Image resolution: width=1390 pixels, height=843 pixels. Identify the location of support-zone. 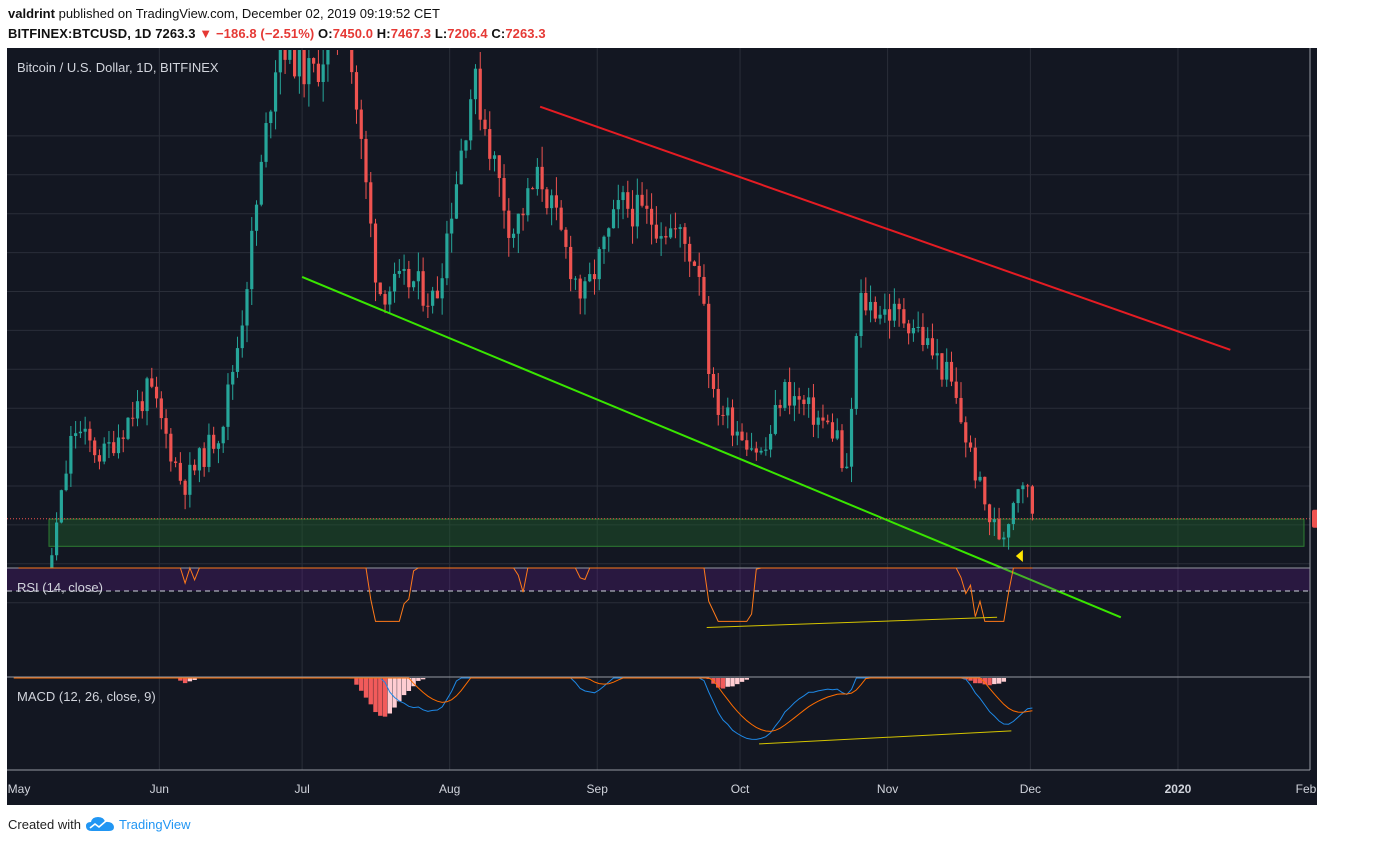
(676, 532).